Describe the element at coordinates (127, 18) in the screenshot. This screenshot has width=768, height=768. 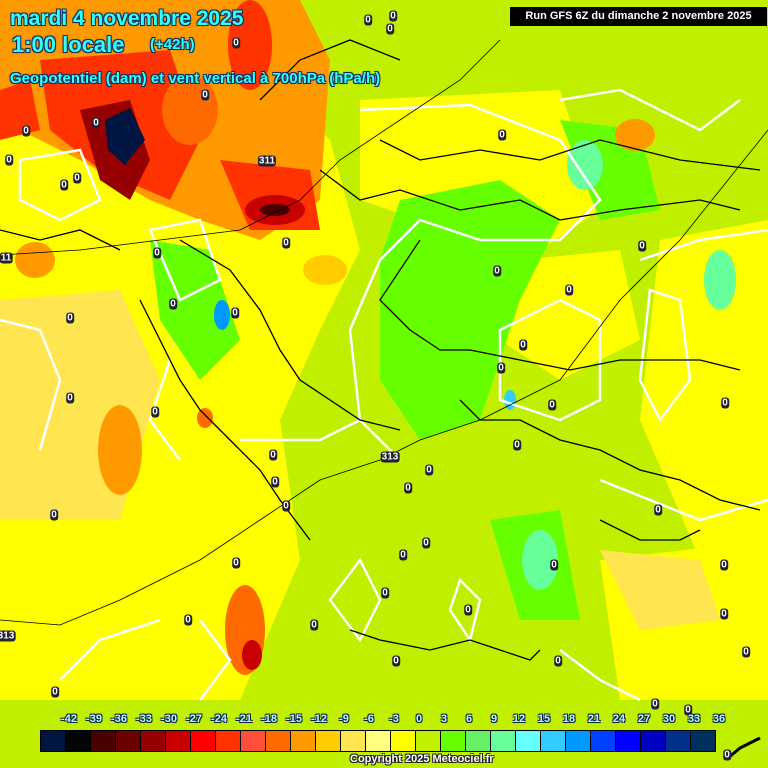
I see `forecast-date: mardi 4 novembre 2025` at that location.